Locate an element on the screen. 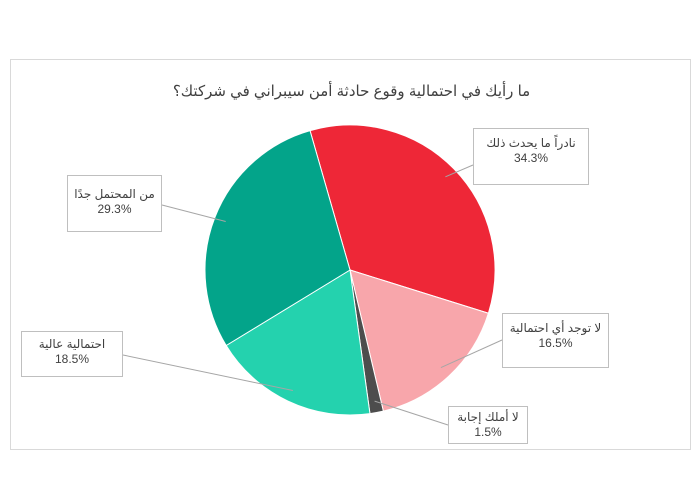  label-name: نادراً ما يحدث ذلك is located at coordinates (531, 143).